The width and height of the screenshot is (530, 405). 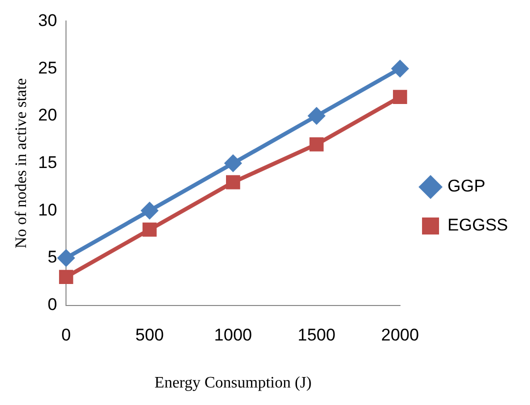 I want to click on y-tick-label: 20, so click(x=48, y=115).